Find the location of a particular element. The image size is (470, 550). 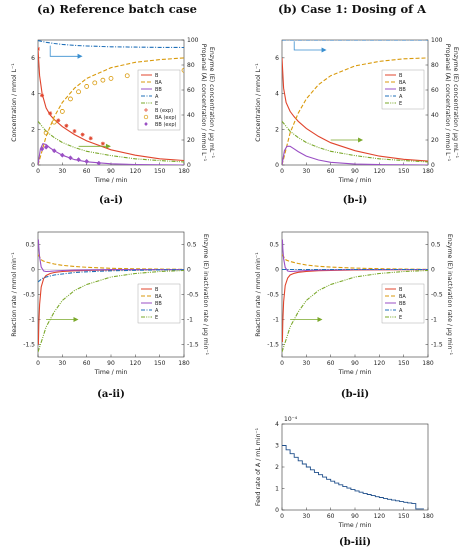

legend-label-ba-exp-: BA (exp) is located at coordinates (166, 118).